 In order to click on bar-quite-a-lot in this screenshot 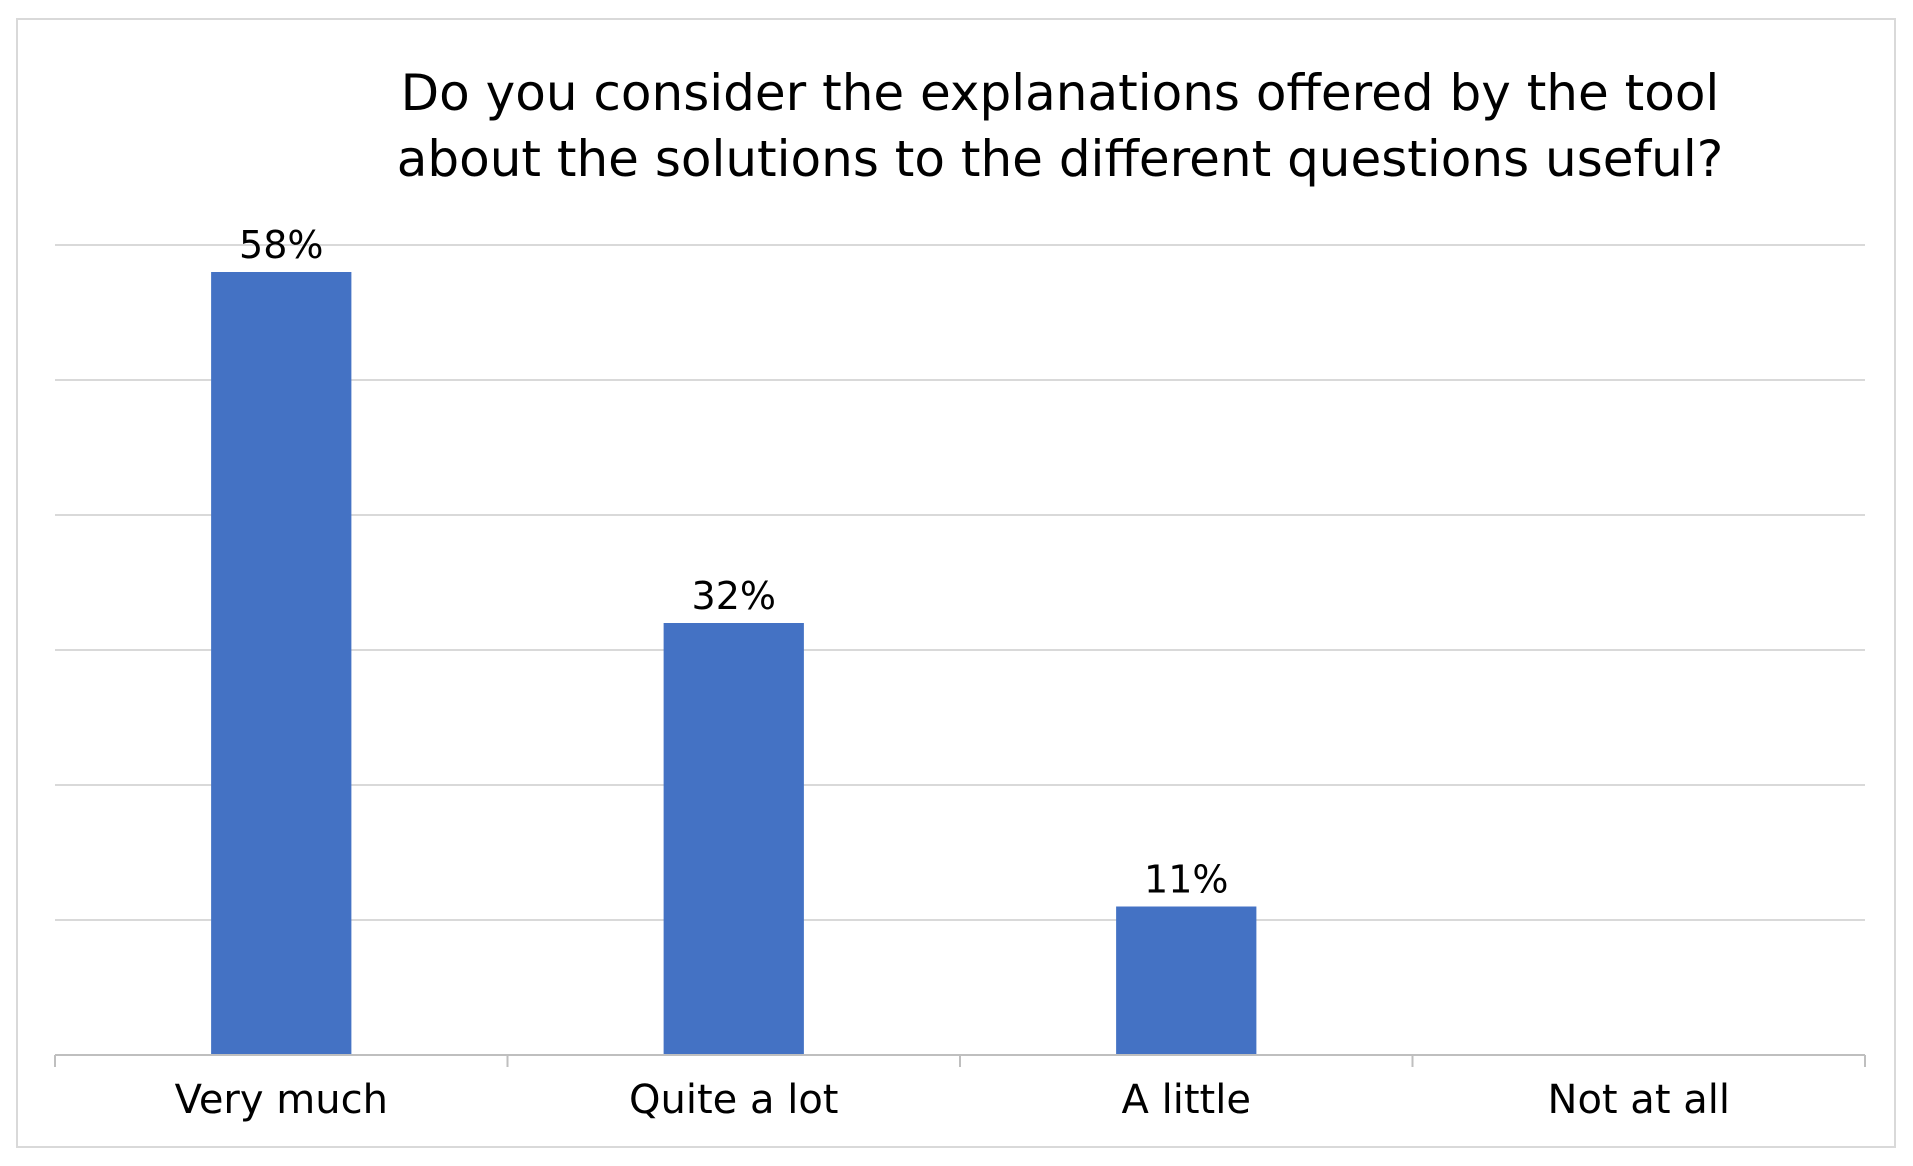, I will do `click(733, 839)`.